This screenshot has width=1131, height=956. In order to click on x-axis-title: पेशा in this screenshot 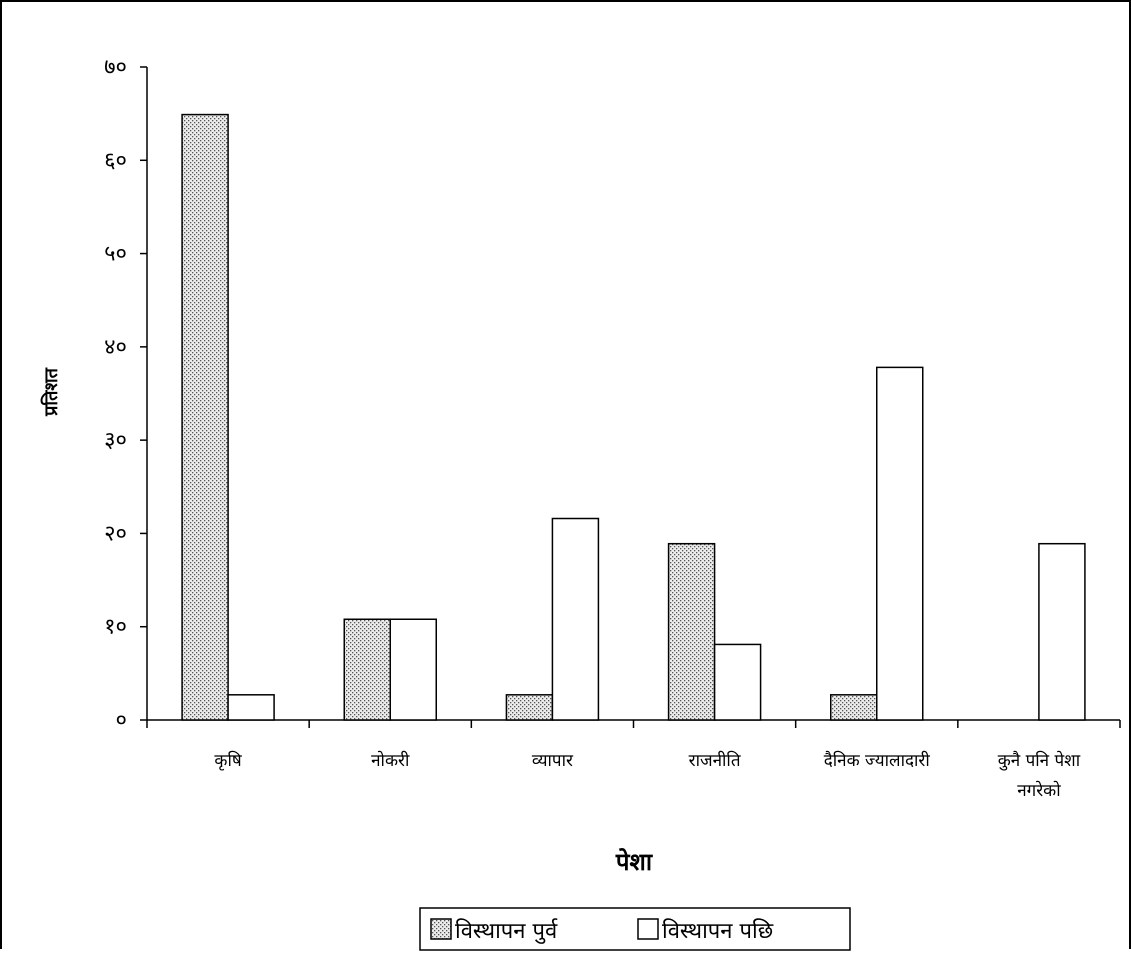, I will do `click(634, 862)`.